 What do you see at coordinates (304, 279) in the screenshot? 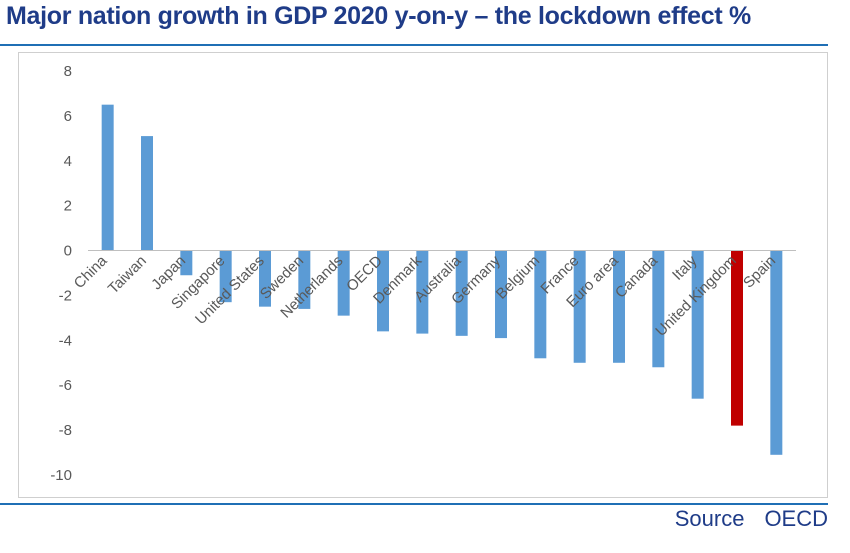
I see `bar-sweden` at bounding box center [304, 279].